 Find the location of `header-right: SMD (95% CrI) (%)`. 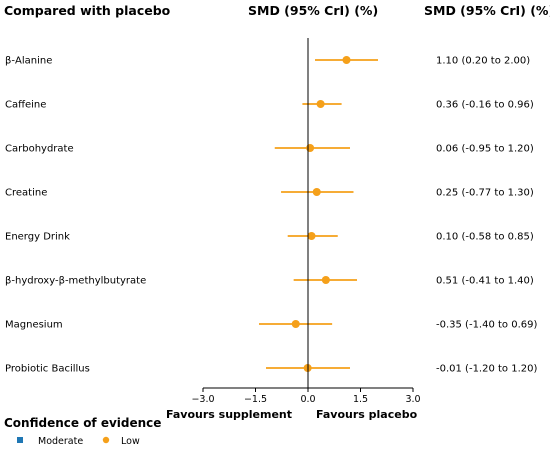

header-right: SMD (95% CrI) (%) is located at coordinates (487, 10).